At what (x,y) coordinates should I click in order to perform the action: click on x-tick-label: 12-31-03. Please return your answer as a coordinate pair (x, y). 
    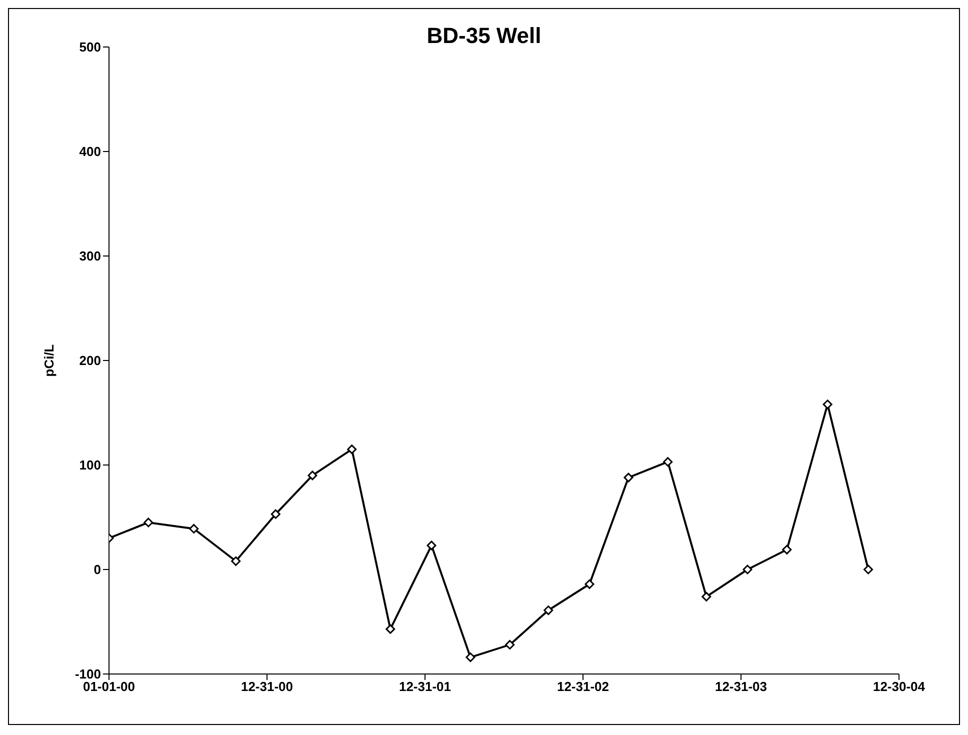
    Looking at the image, I should click on (741, 686).